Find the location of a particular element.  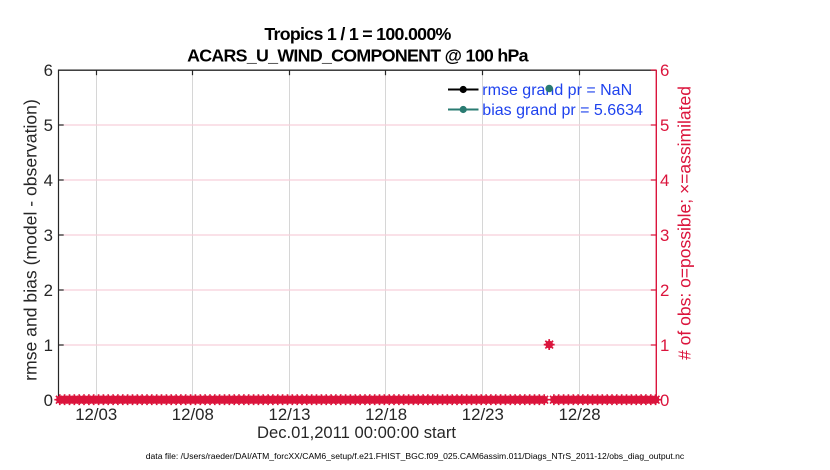

svg-text:# of obs: o=possible; ×=assimi: # of obs: o=possible; ×=assimilated is located at coordinates (685, 223).